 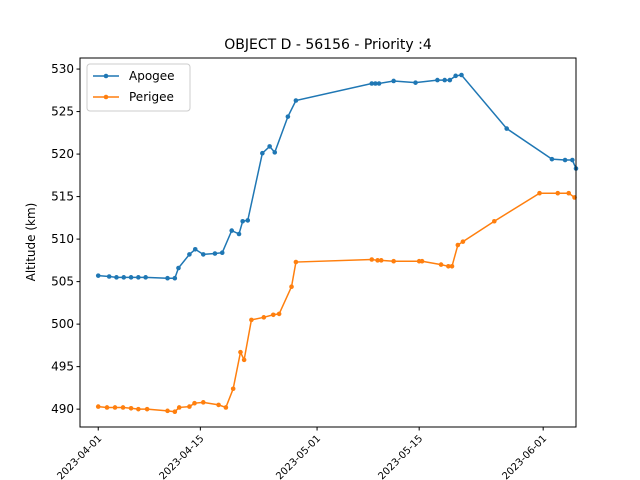 I want to click on y-tick-label: 500, so click(x=62, y=324).